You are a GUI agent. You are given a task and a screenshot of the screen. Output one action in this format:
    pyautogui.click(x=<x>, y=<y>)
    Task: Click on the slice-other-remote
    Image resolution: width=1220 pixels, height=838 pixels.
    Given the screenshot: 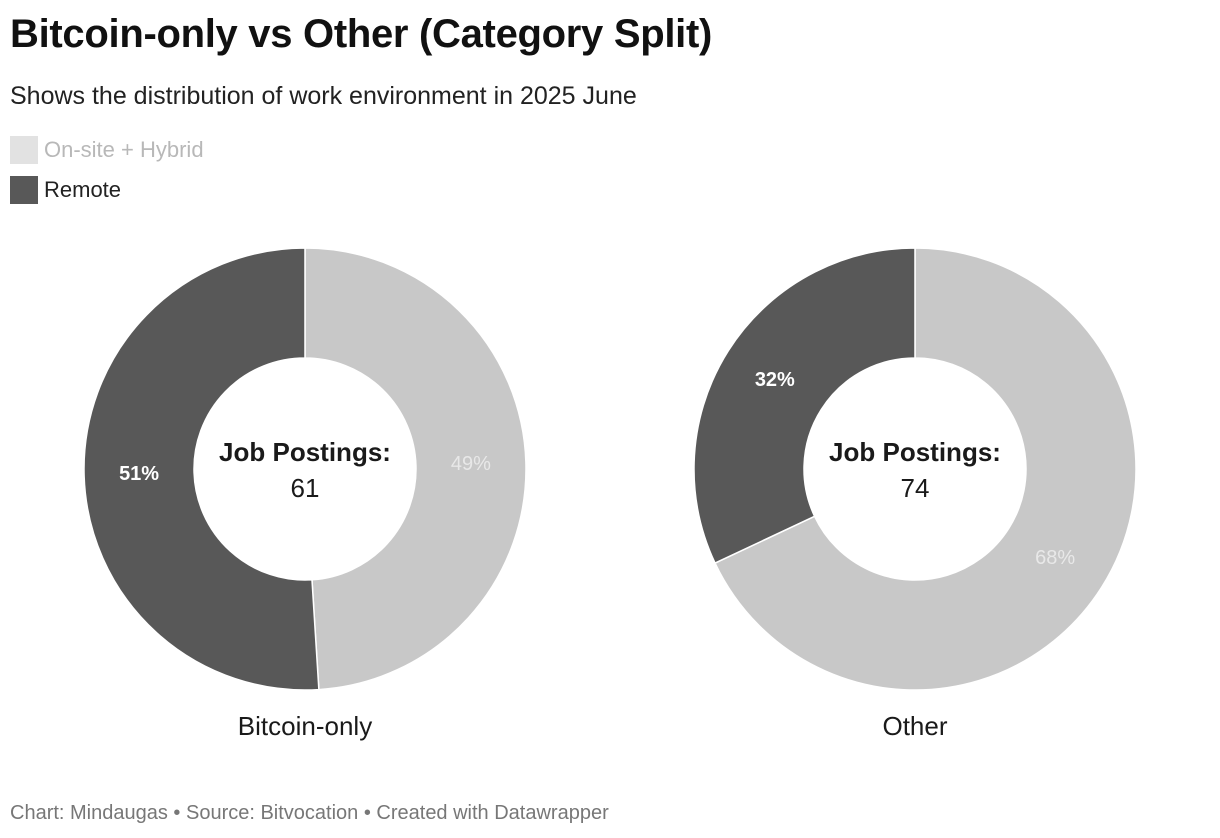 What is the action you would take?
    pyautogui.click(x=804, y=406)
    